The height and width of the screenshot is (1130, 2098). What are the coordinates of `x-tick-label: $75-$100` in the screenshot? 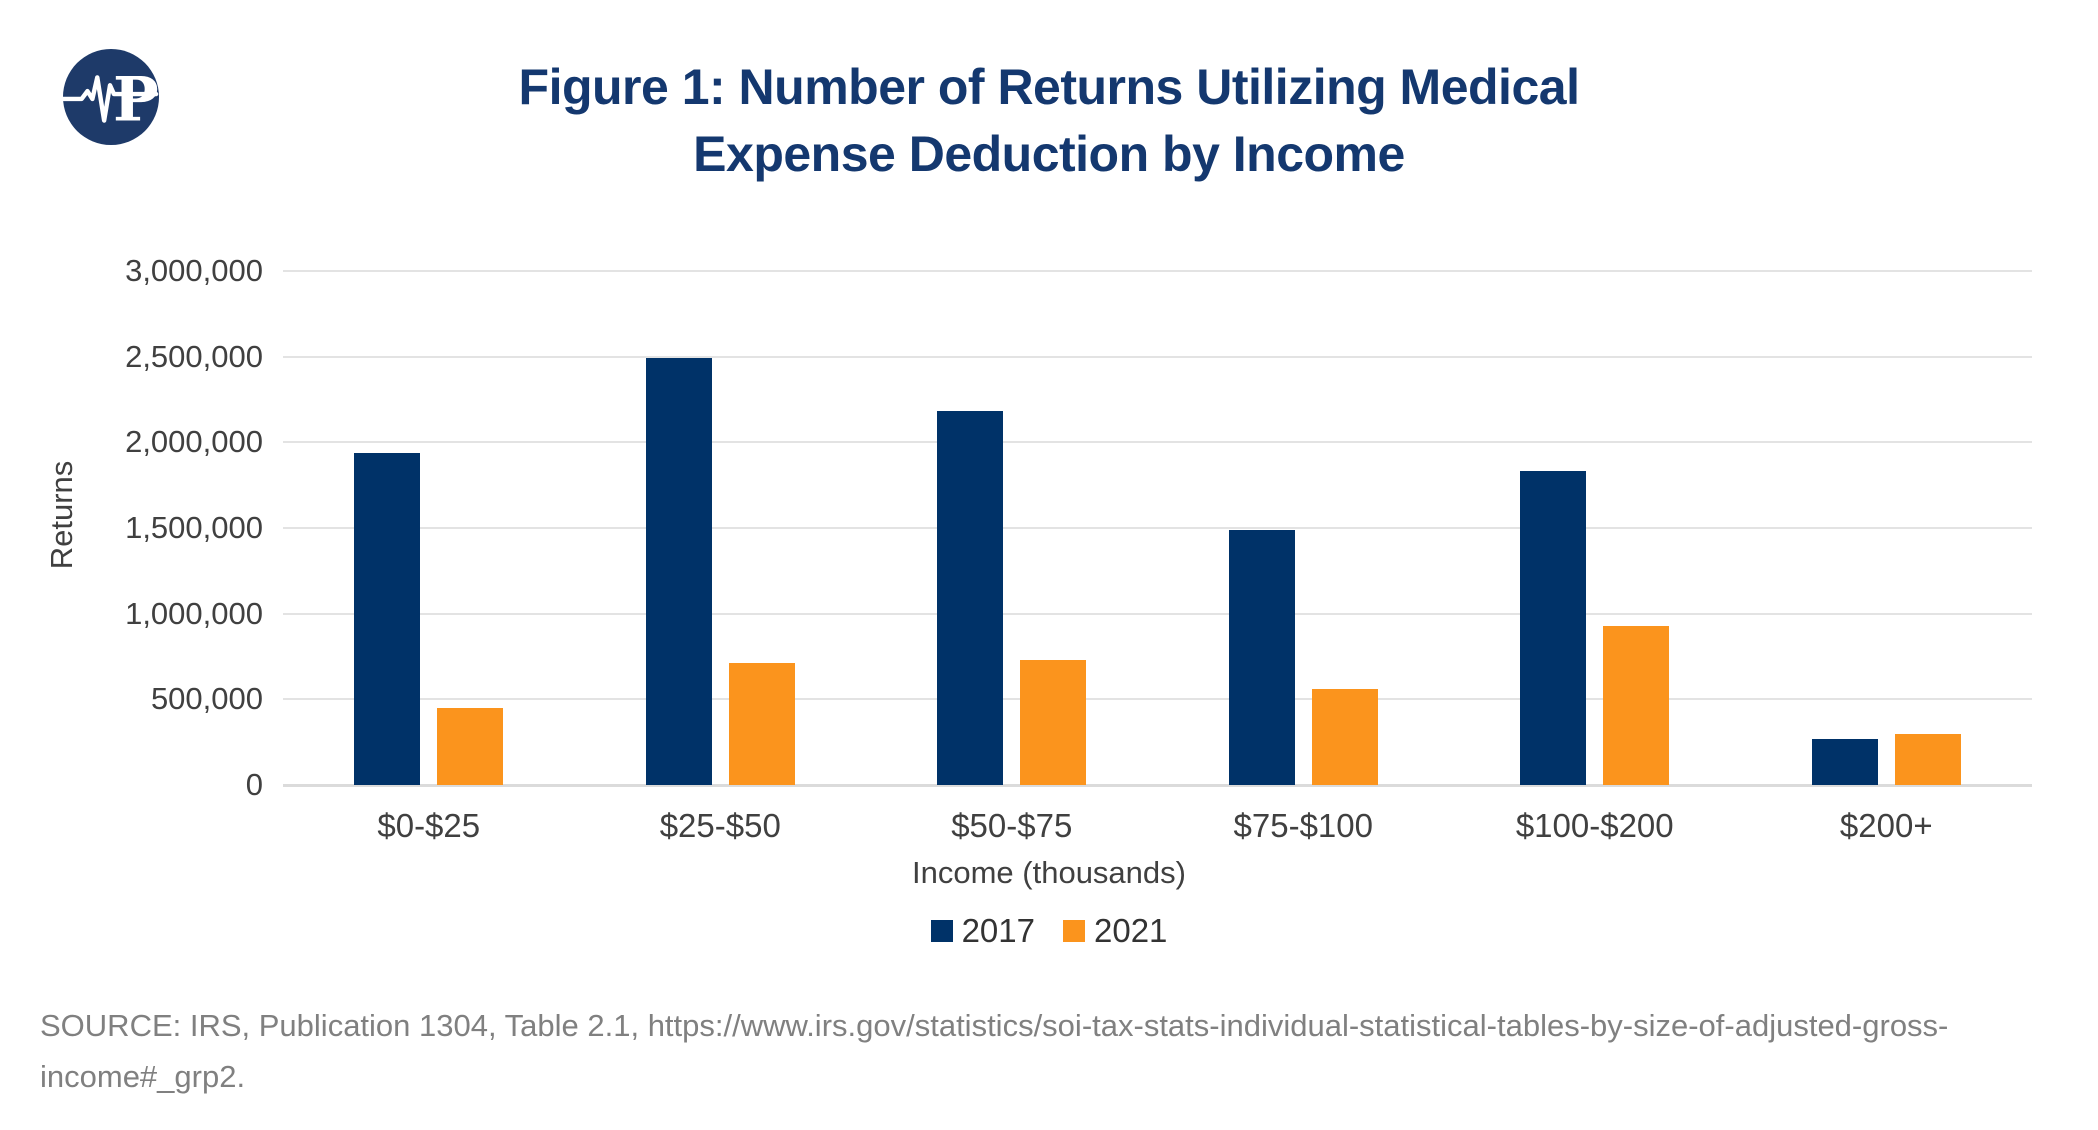 It's located at (1303, 825).